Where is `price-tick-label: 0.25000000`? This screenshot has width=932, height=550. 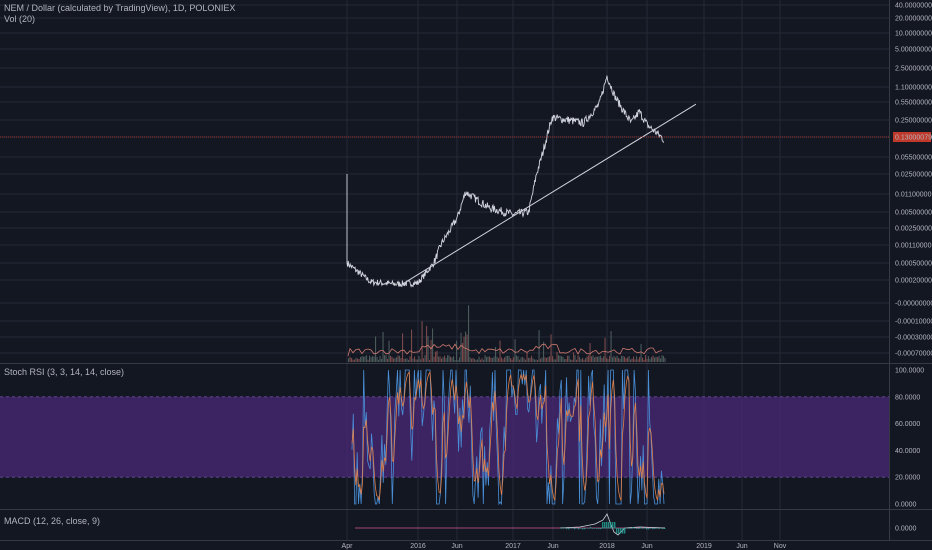
price-tick-label: 0.25000000 is located at coordinates (913, 121).